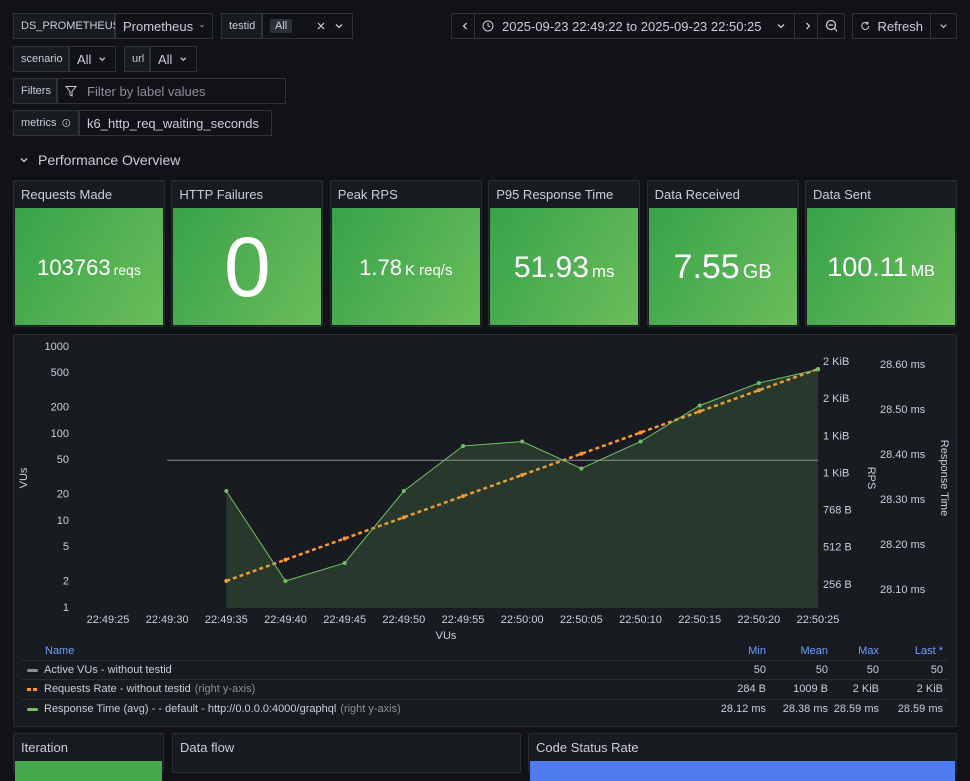 This screenshot has height=781, width=970. What do you see at coordinates (463, 620) in the screenshot?
I see `x-tick-label: 22:49:55` at bounding box center [463, 620].